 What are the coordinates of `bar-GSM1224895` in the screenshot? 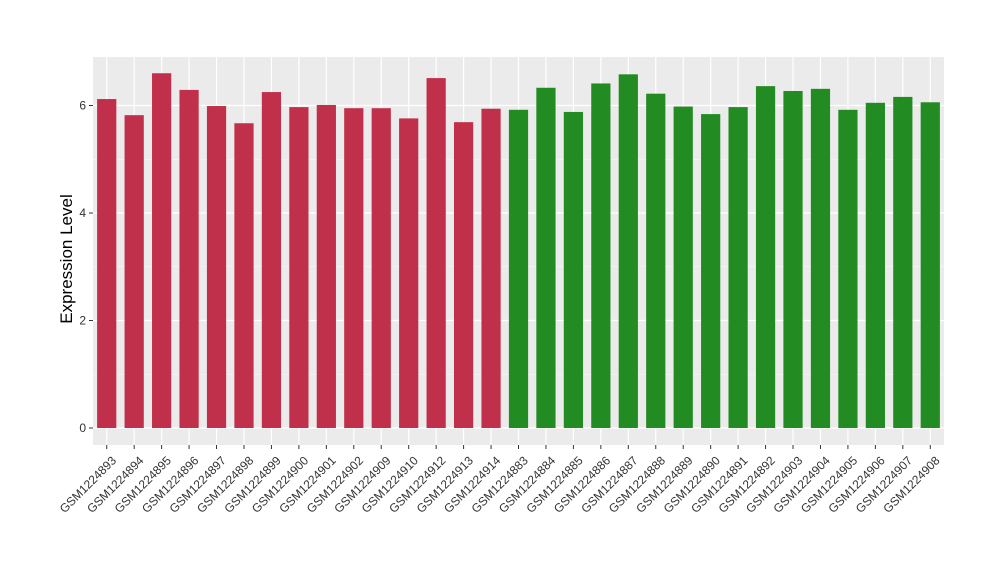 It's located at (162, 250).